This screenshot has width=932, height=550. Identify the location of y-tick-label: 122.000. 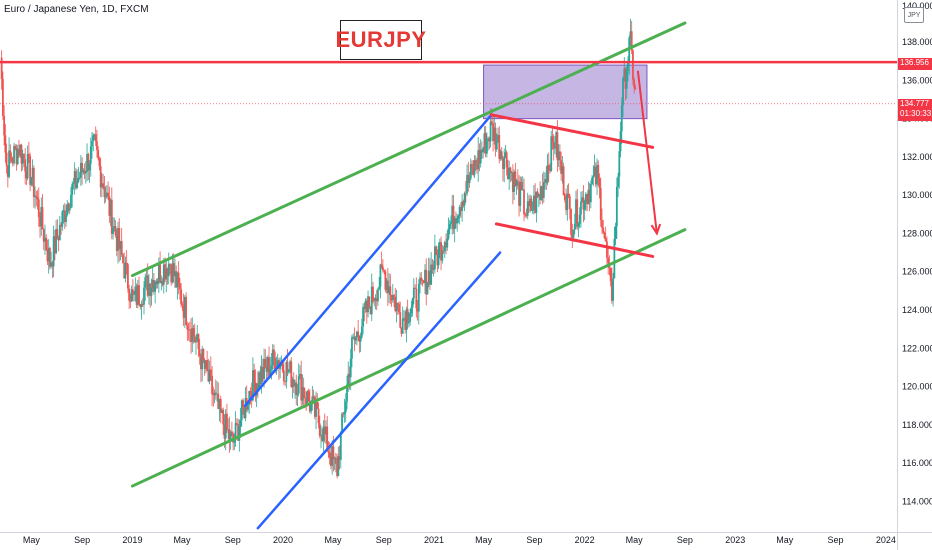
(917, 348).